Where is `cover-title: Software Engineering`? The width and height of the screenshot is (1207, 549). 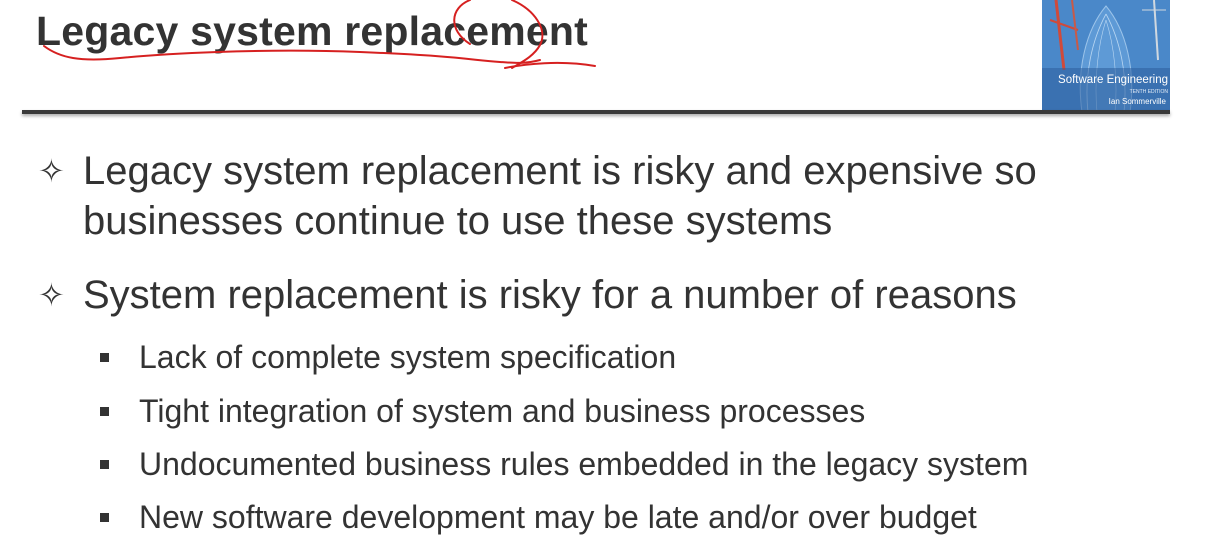
cover-title: Software Engineering is located at coordinates (1113, 80).